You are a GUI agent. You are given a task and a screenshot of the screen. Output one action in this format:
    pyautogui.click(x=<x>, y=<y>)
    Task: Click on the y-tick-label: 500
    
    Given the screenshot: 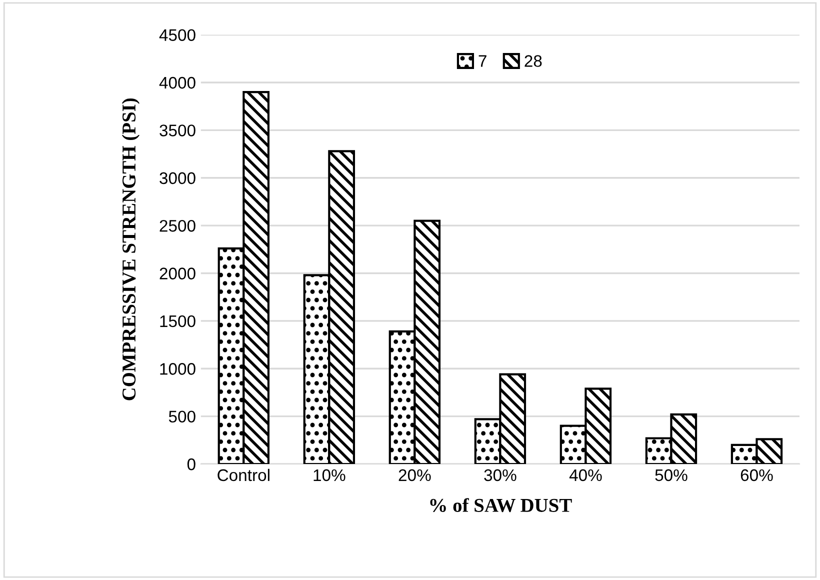 What is the action you would take?
    pyautogui.click(x=182, y=416)
    